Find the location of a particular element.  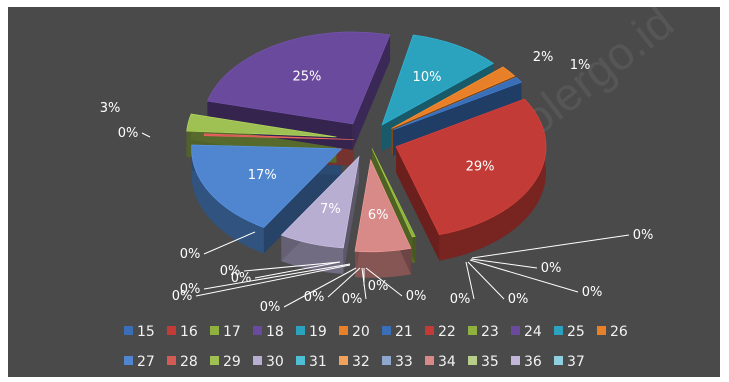

legend-label-18: 18 is located at coordinates (275, 332).